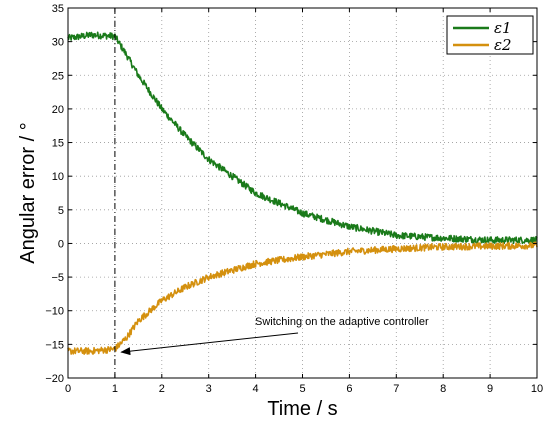 The height and width of the screenshot is (422, 550). I want to click on legend-box, so click(490, 35).